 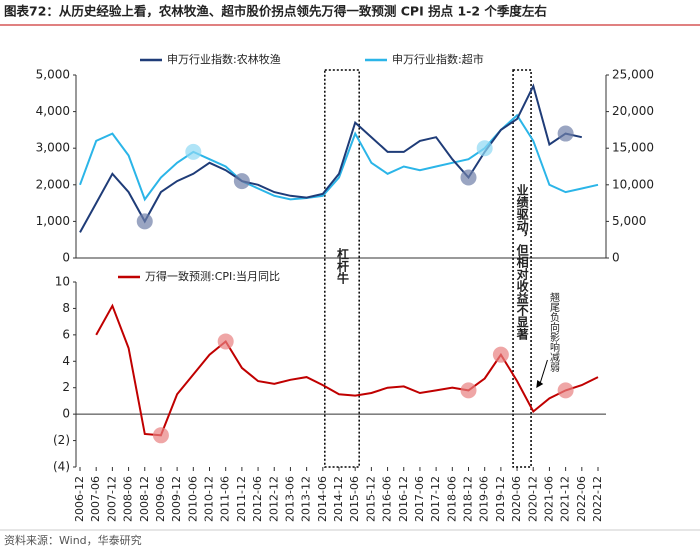 What do you see at coordinates (633, 75) in the screenshot?
I see `y-tick-label: 25,000` at bounding box center [633, 75].